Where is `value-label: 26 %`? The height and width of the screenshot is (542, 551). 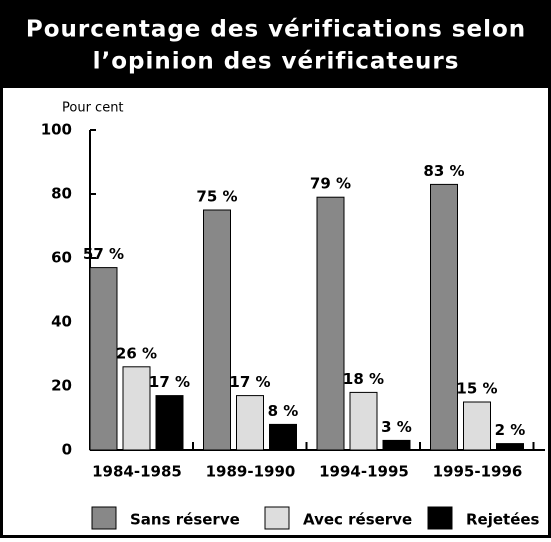 value-label: 26 % is located at coordinates (136, 353).